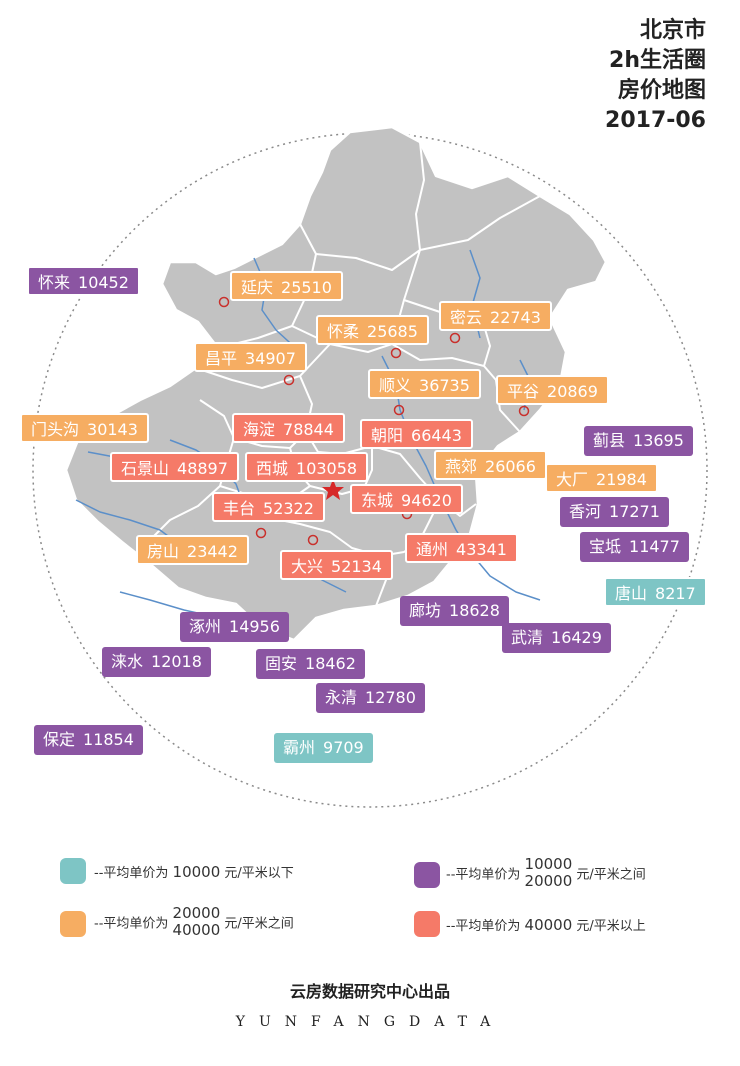  Describe the element at coordinates (88, 740) in the screenshot. I see `district-label: 保定 11854` at that location.